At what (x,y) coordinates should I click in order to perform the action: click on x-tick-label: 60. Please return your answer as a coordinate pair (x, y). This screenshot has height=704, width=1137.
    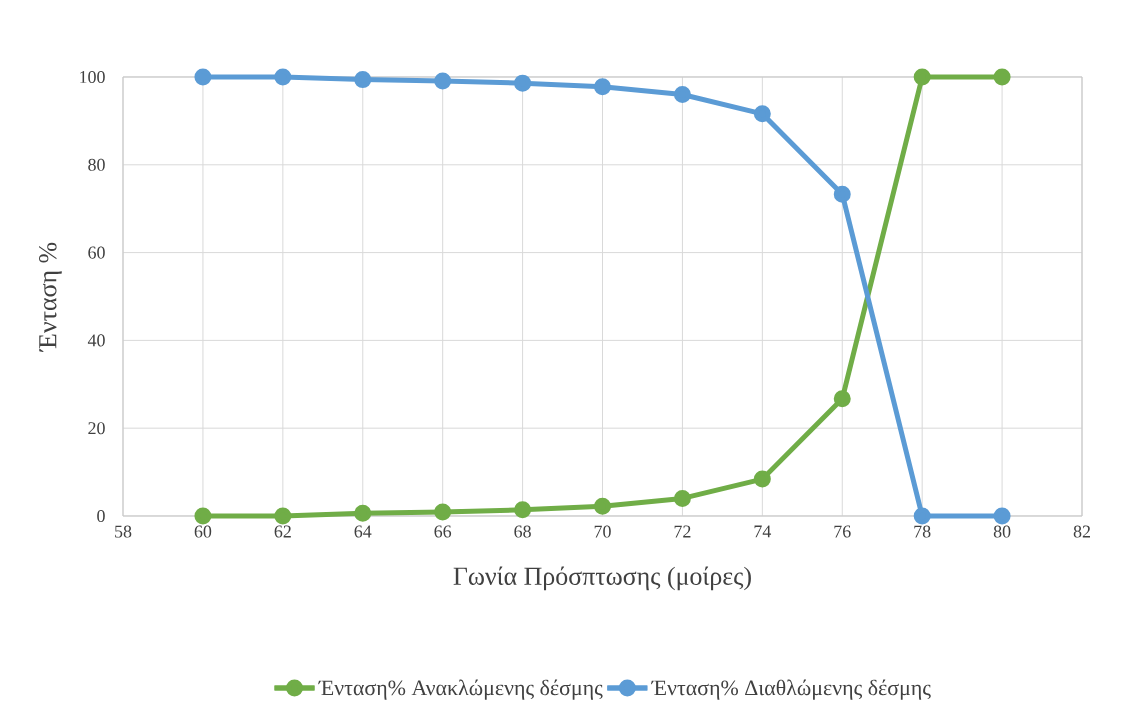
    Looking at the image, I should click on (203, 531).